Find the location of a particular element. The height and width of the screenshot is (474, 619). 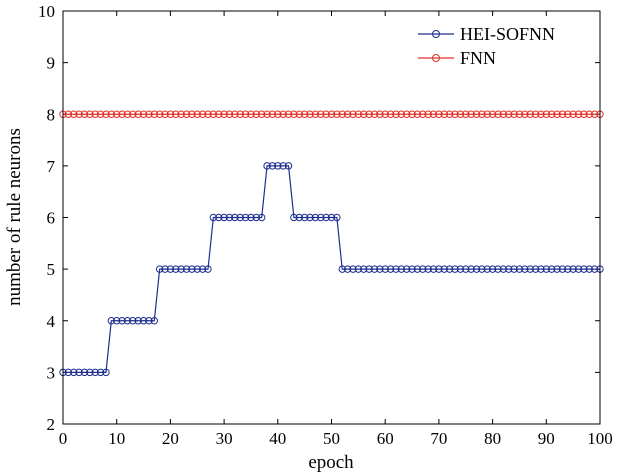

x-tick-label: 100 is located at coordinates (600, 438).